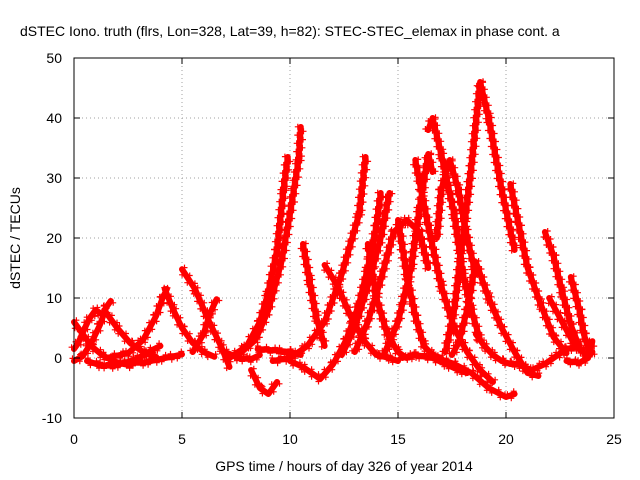  I want to click on series-10-markers, so click(205, 325).